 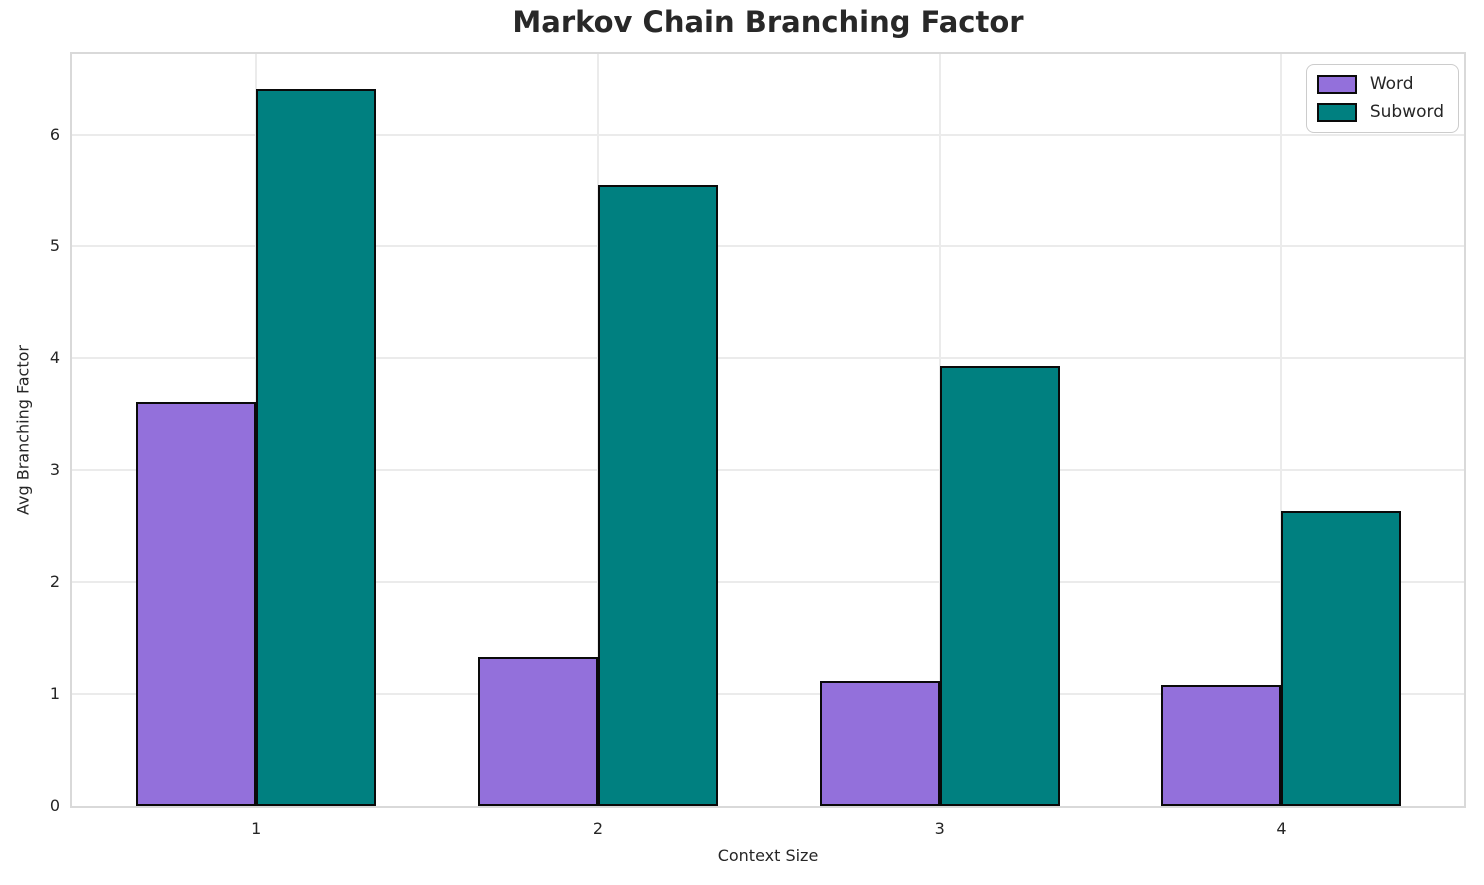 I want to click on v-gridline, so click(x=1281, y=430).